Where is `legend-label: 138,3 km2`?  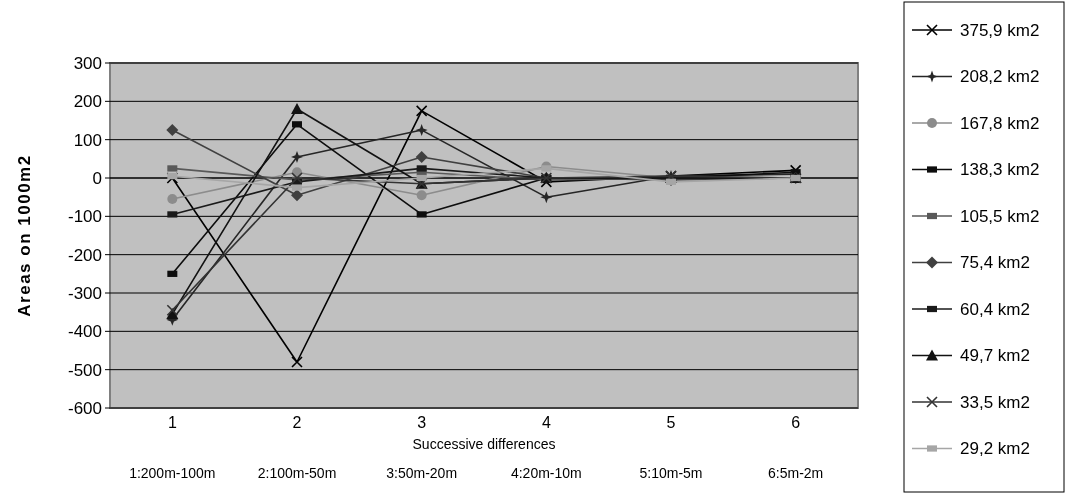
legend-label: 138,3 km2 is located at coordinates (1000, 170).